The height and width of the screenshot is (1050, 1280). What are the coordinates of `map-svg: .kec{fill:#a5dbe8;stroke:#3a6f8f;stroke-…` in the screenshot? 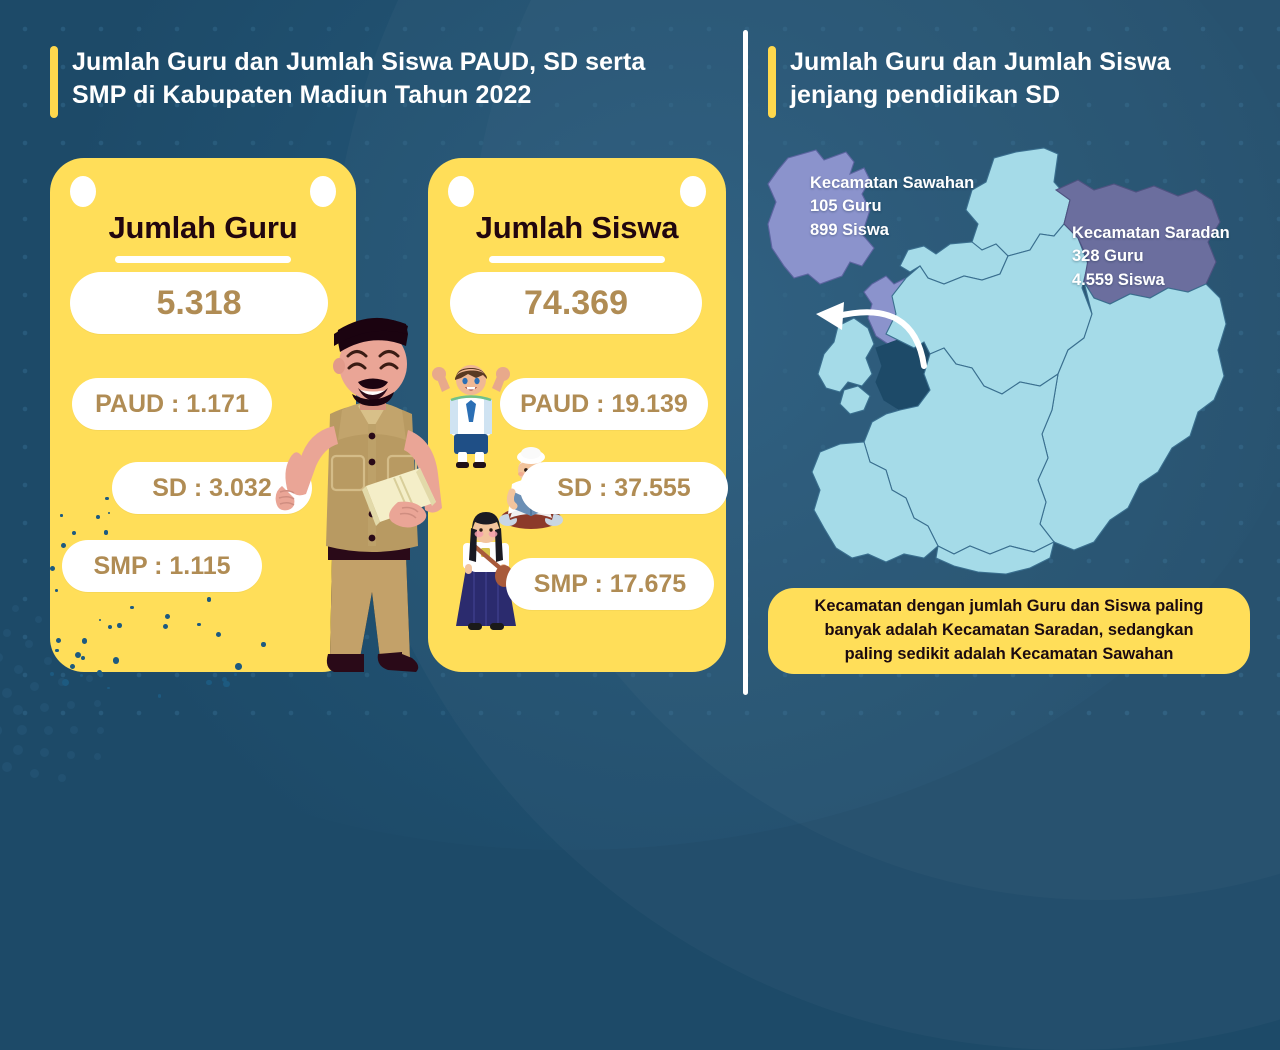 It's located at (997, 361).